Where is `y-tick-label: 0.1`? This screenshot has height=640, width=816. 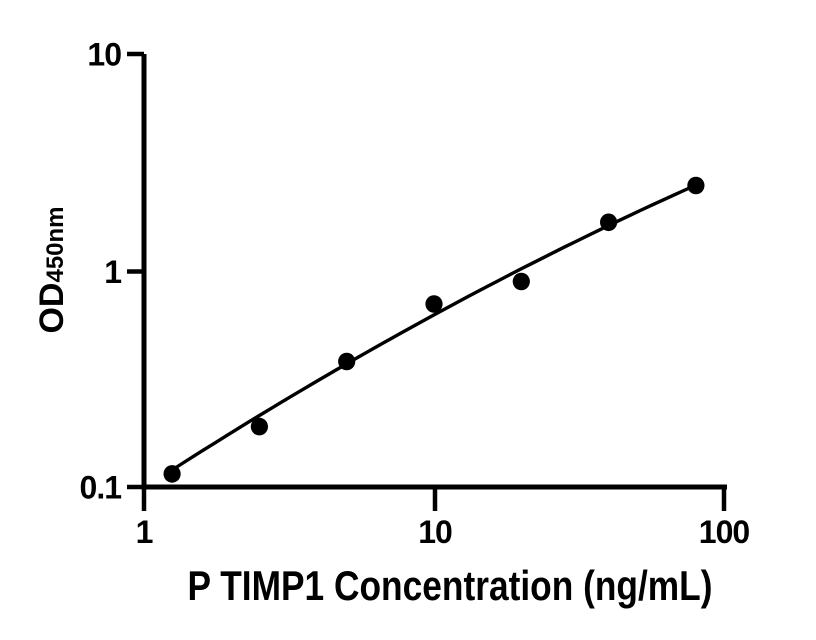 y-tick-label: 0.1 is located at coordinates (101, 488).